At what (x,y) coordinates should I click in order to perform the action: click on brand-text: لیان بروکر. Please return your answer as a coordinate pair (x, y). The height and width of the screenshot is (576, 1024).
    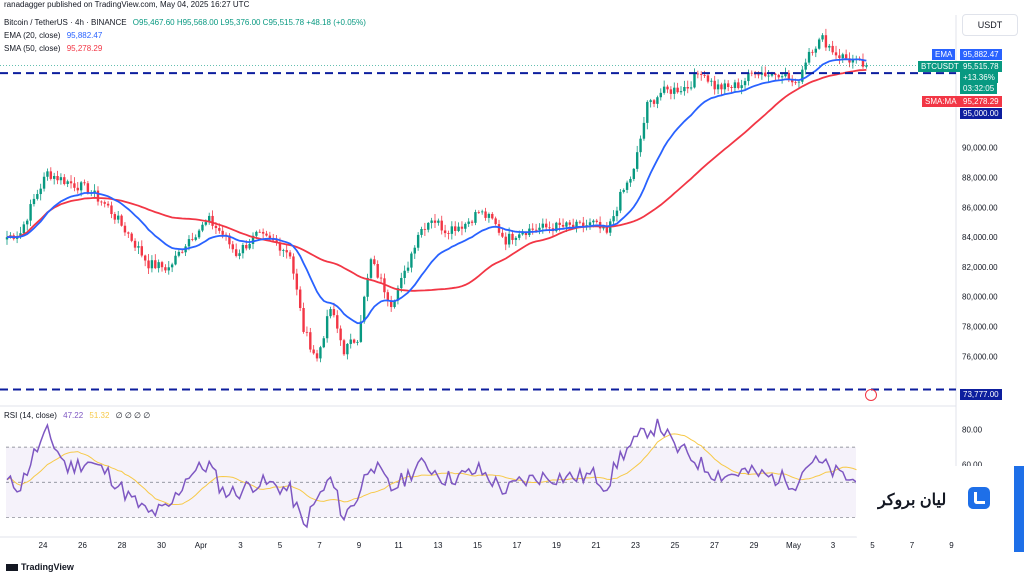
    Looking at the image, I should click on (912, 500).